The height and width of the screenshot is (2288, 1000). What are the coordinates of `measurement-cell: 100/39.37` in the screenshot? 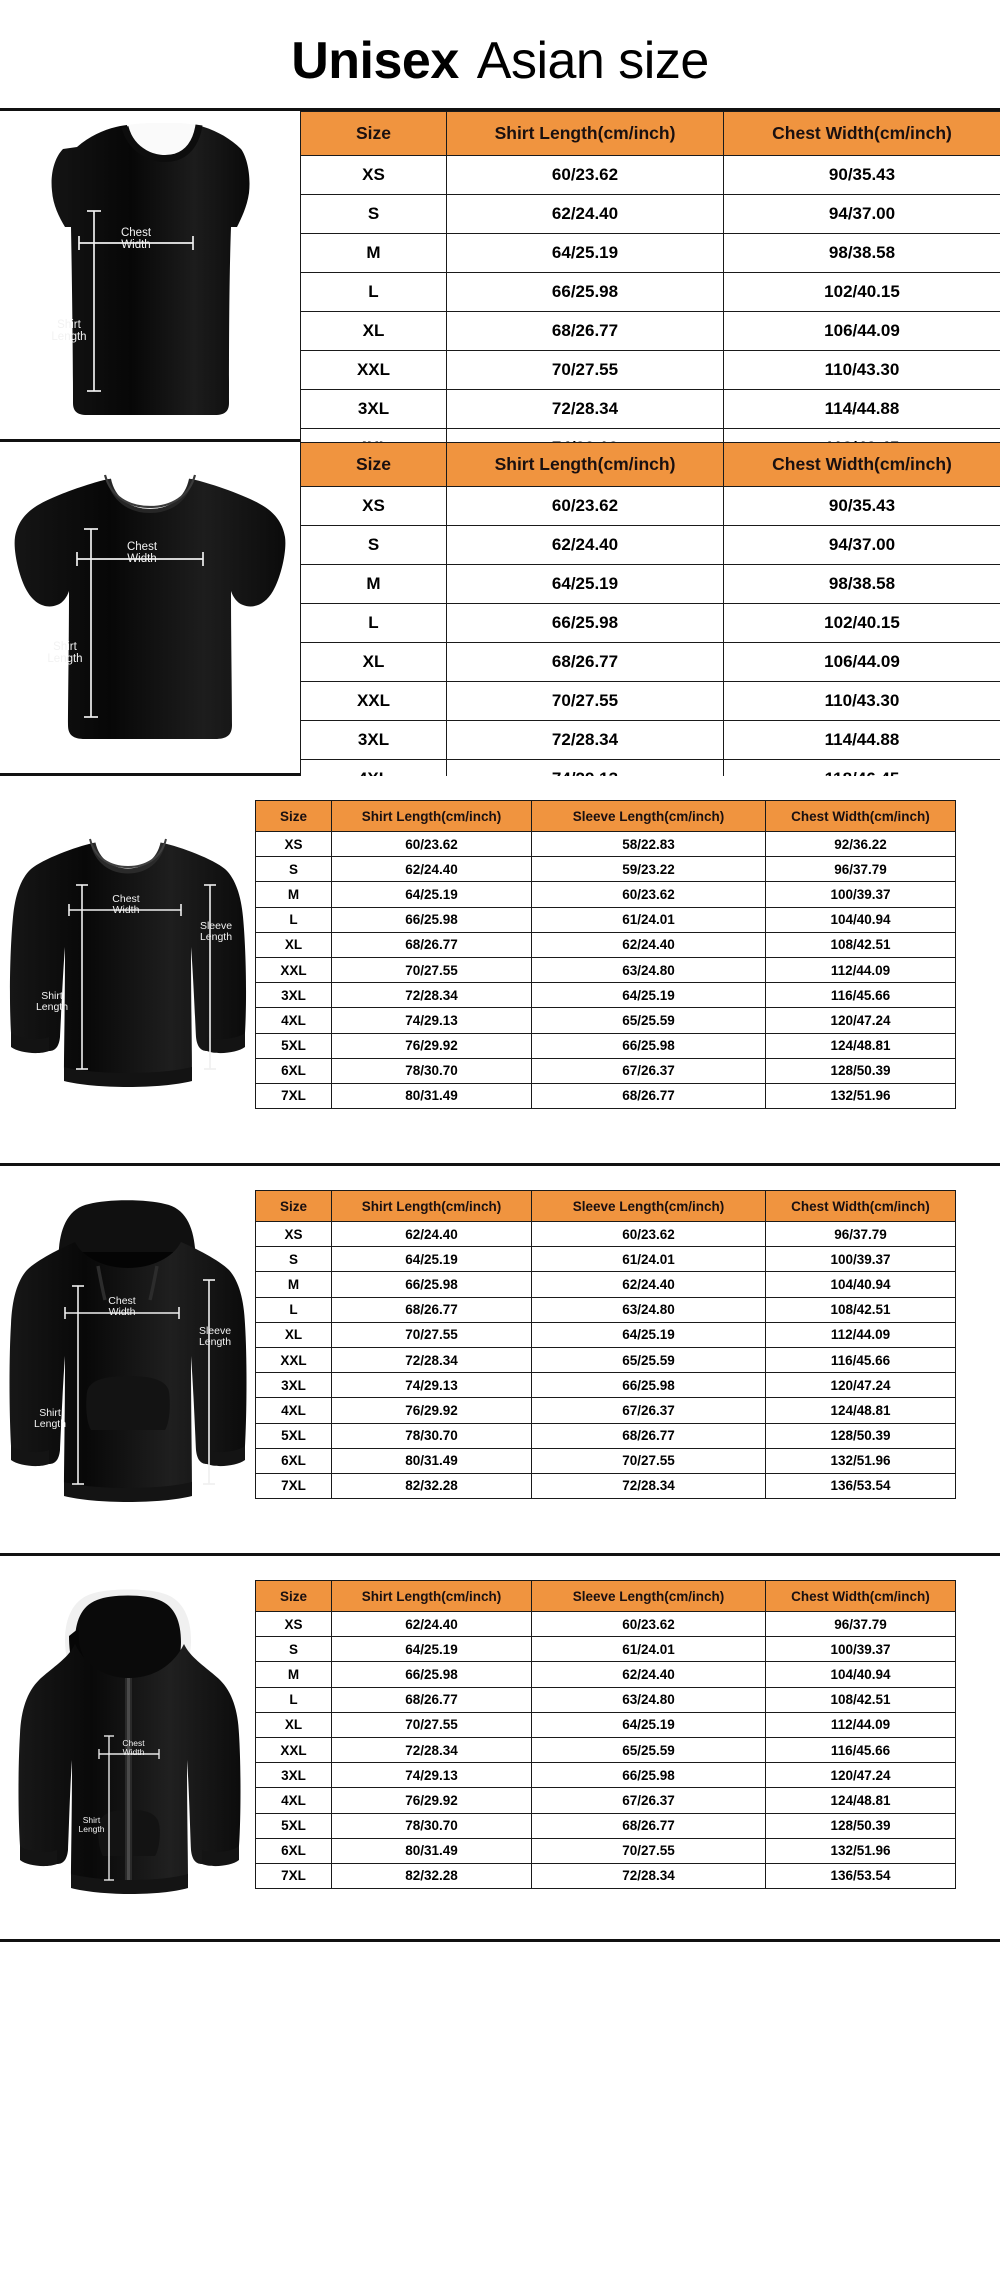 It's located at (860, 894).